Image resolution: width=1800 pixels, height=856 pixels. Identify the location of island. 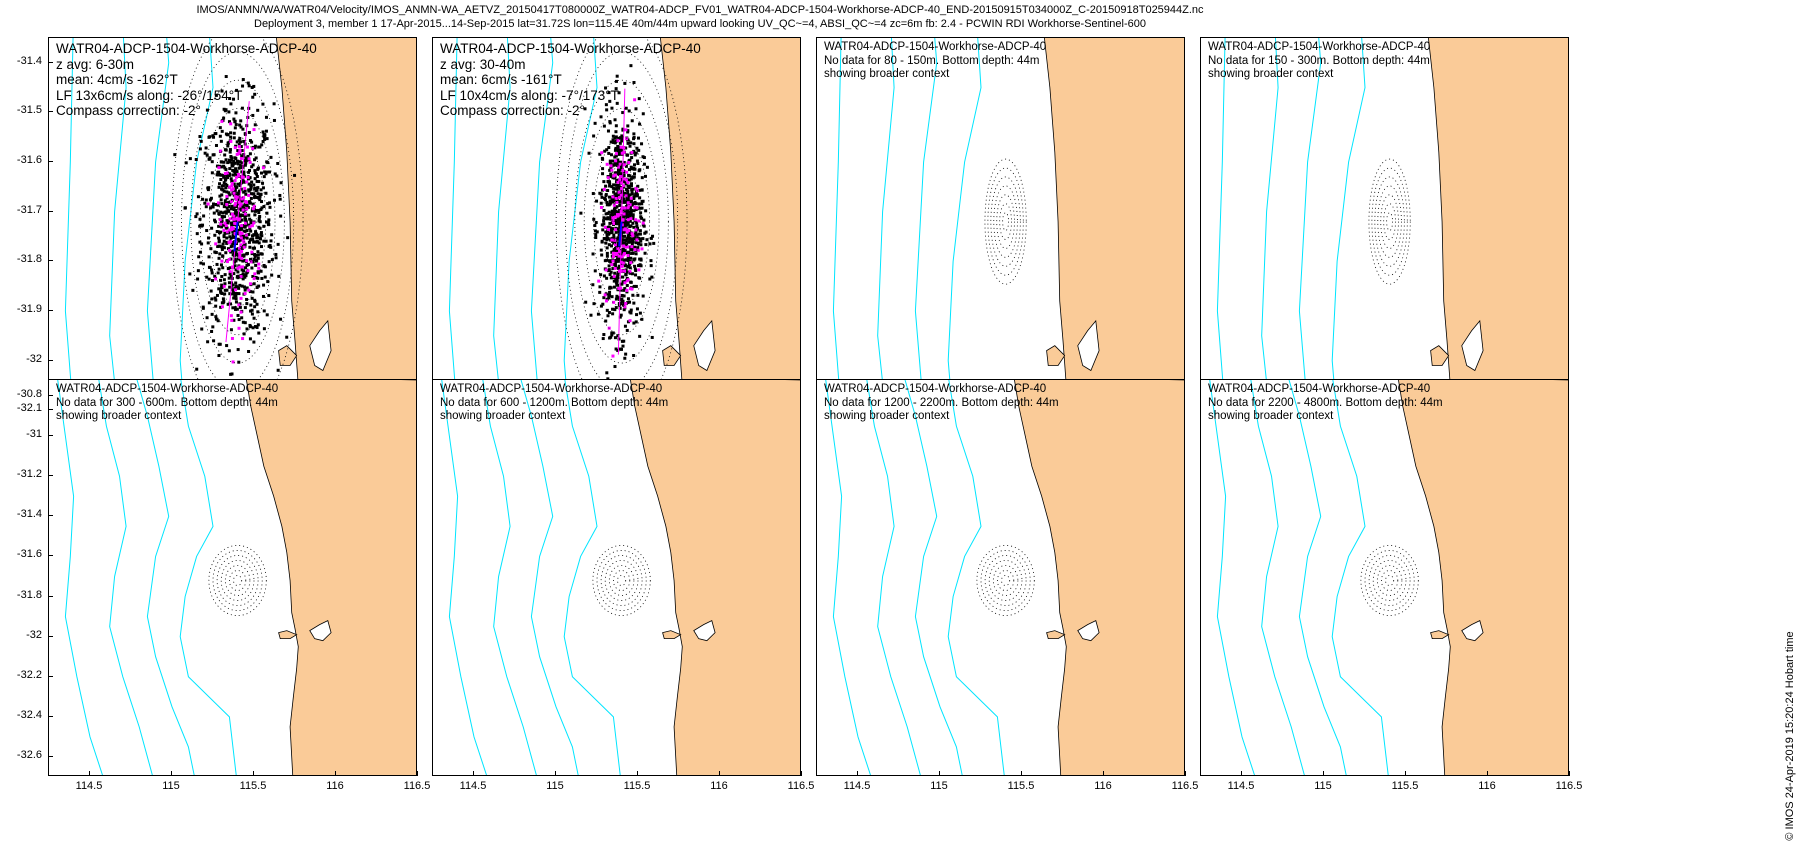
(672, 355).